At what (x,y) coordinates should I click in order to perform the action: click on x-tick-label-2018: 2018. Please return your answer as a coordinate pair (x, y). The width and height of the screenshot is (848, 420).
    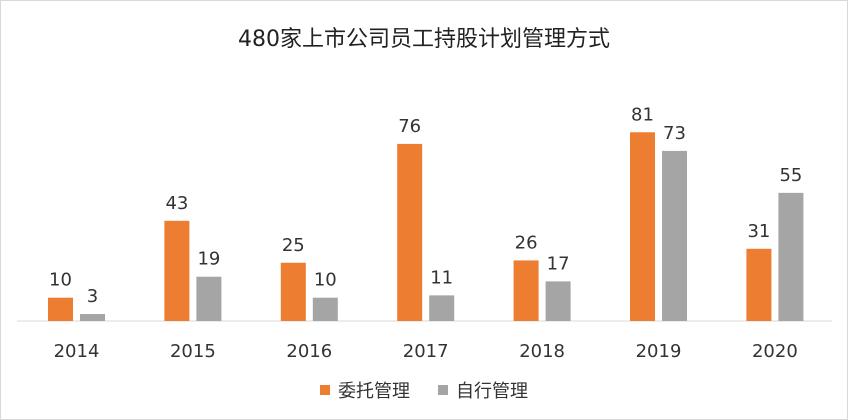
    Looking at the image, I should click on (542, 351).